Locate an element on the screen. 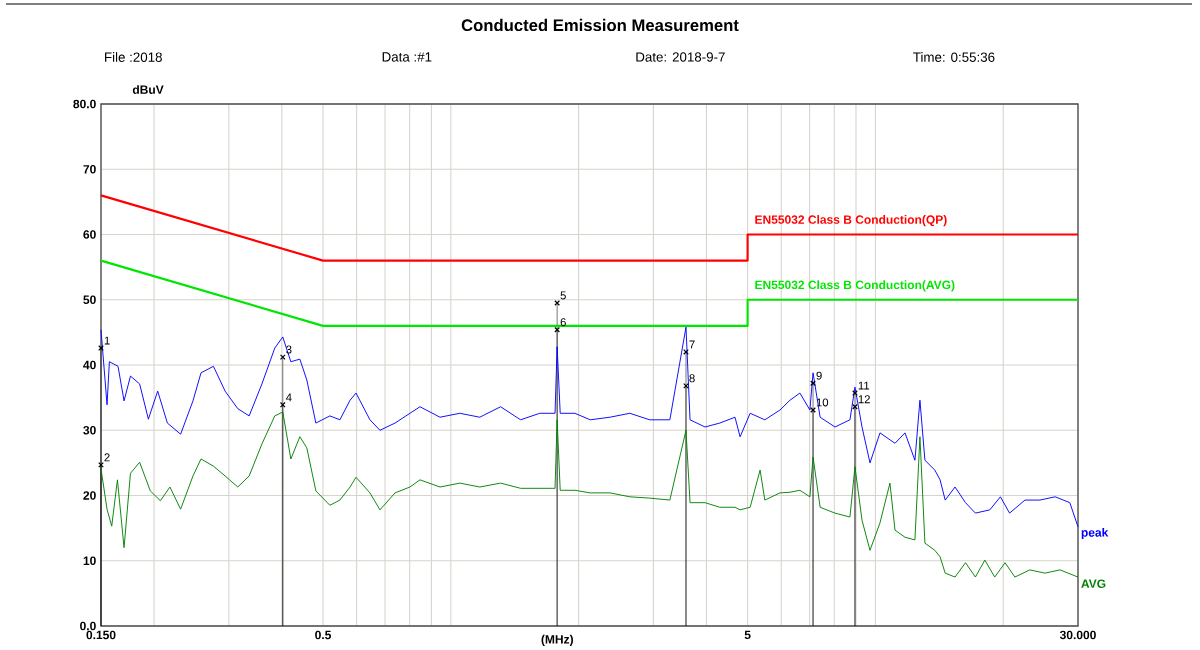  series-label: EN55032 Class B Conduction(AVG) is located at coordinates (855, 286).